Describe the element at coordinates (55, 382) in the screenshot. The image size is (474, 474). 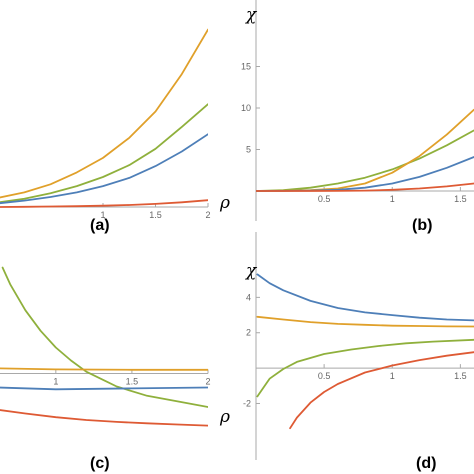
I see `x-tick-label-c-0: 1` at that location.